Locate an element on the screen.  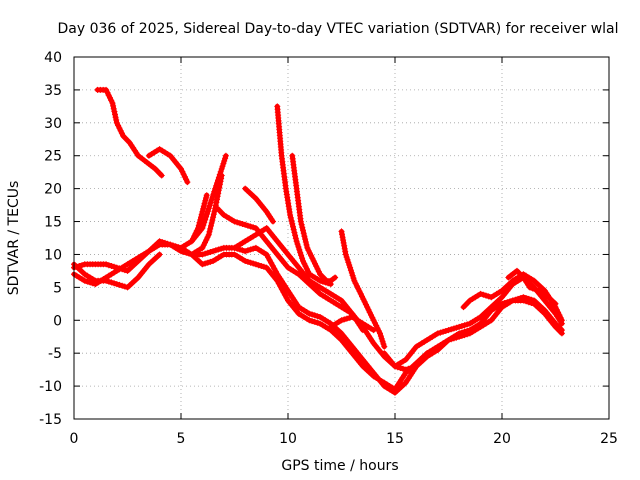
x-tick-label: 20 is located at coordinates (502, 439).